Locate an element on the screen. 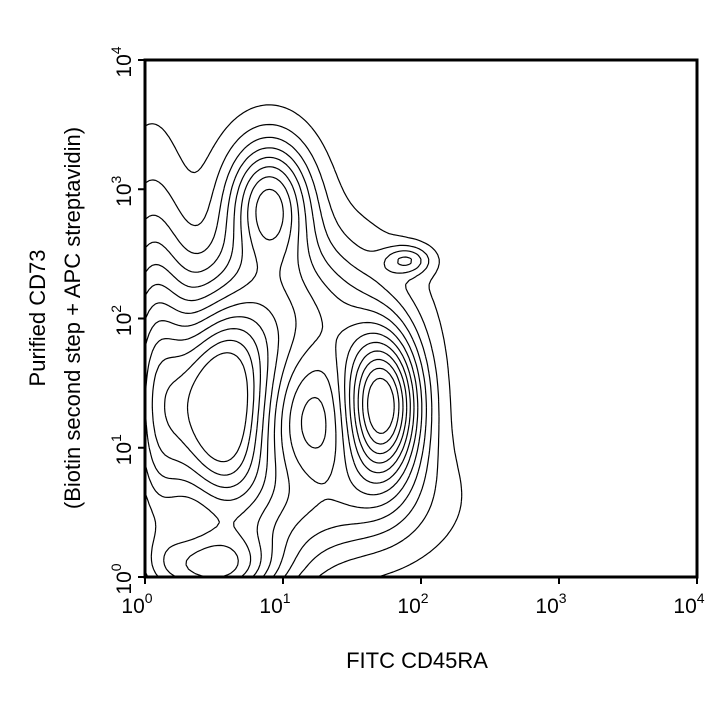 The height and width of the screenshot is (725, 720). y-tick-label: 10¹ is located at coordinates (122, 449).